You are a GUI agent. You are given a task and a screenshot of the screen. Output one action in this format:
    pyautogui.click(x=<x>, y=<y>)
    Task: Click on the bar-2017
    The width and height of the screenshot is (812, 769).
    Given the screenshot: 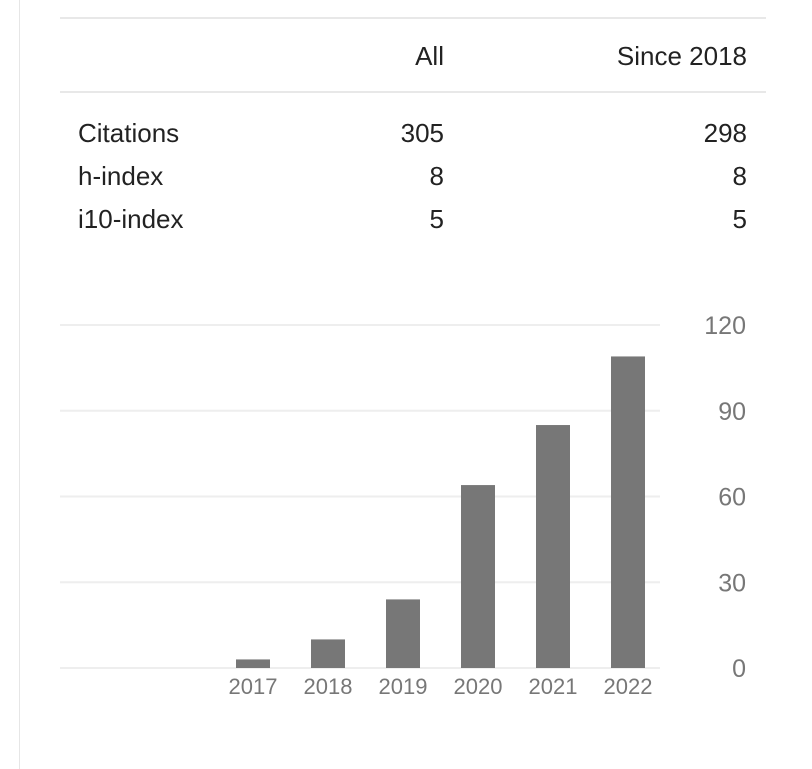 What is the action you would take?
    pyautogui.click(x=253, y=663)
    